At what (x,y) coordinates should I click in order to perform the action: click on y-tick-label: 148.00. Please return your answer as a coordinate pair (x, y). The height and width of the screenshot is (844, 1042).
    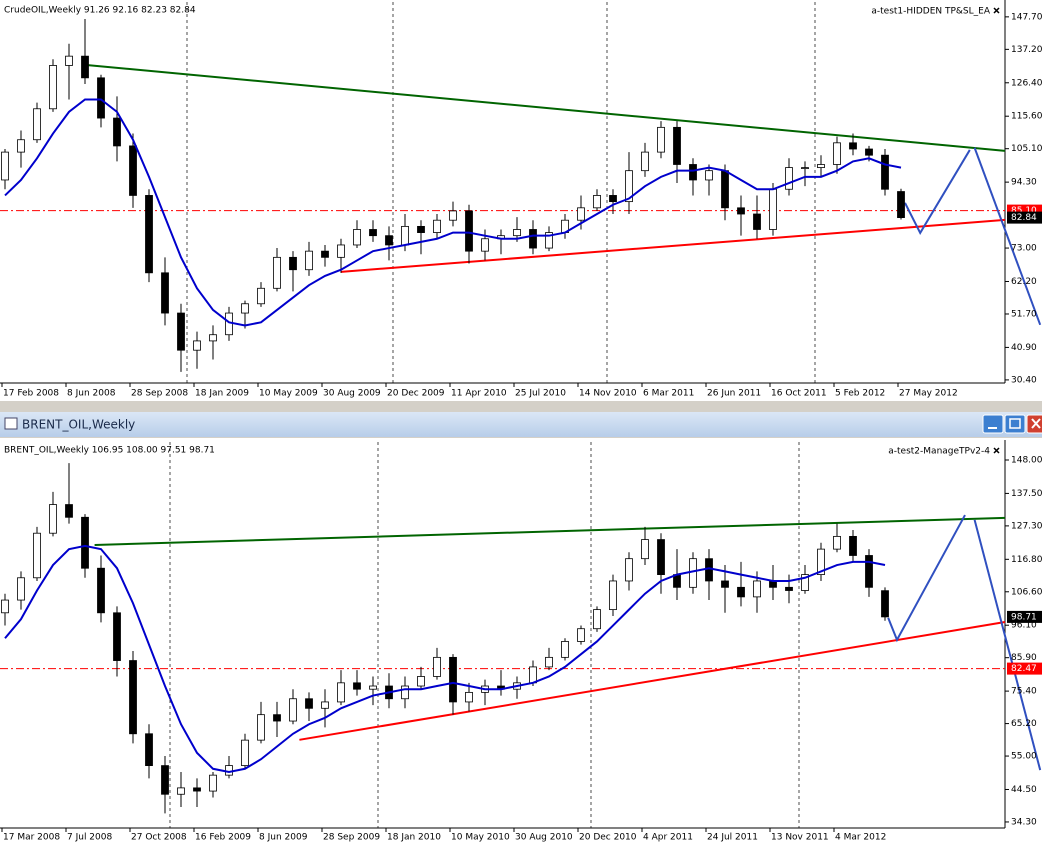
    Looking at the image, I should click on (1026, 460).